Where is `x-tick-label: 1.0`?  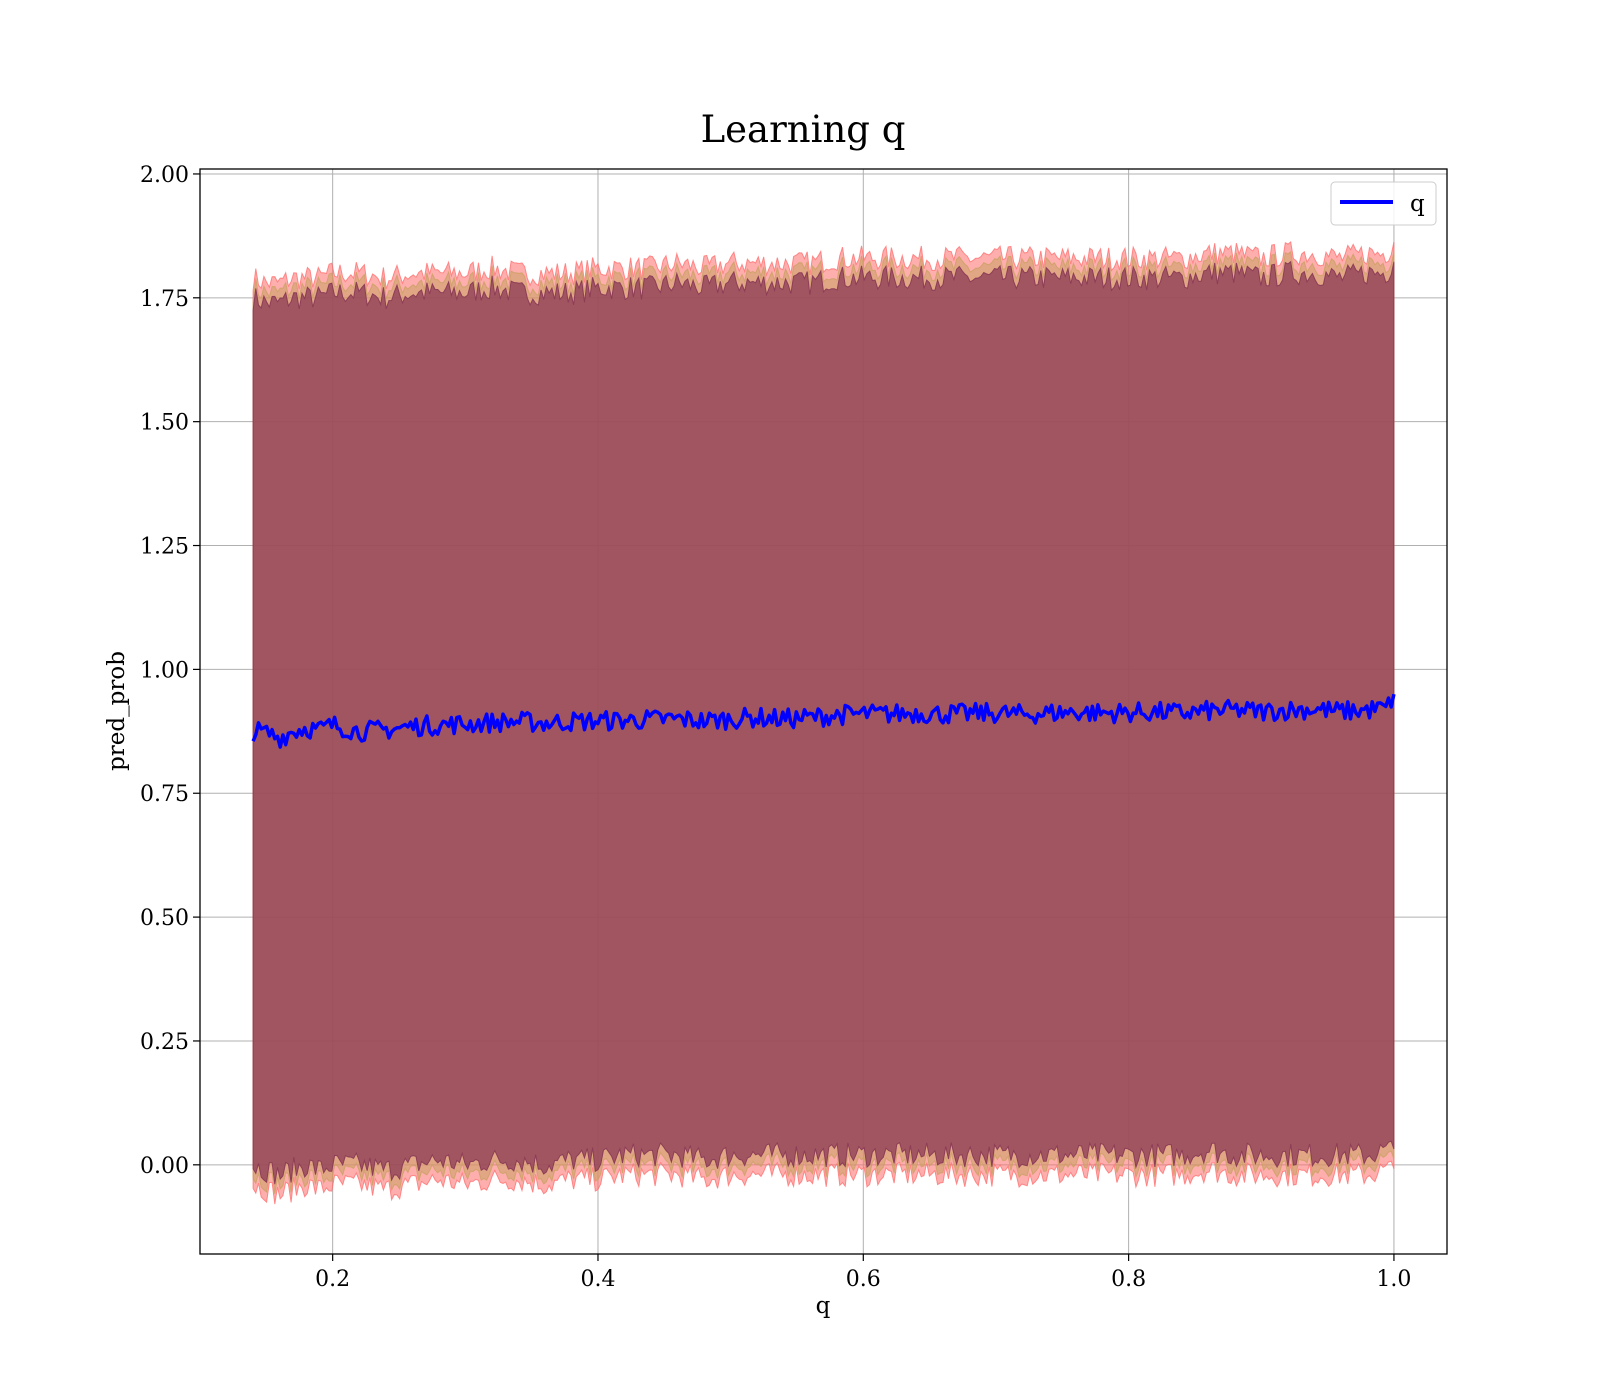
x-tick-label: 1.0 is located at coordinates (1393, 1279).